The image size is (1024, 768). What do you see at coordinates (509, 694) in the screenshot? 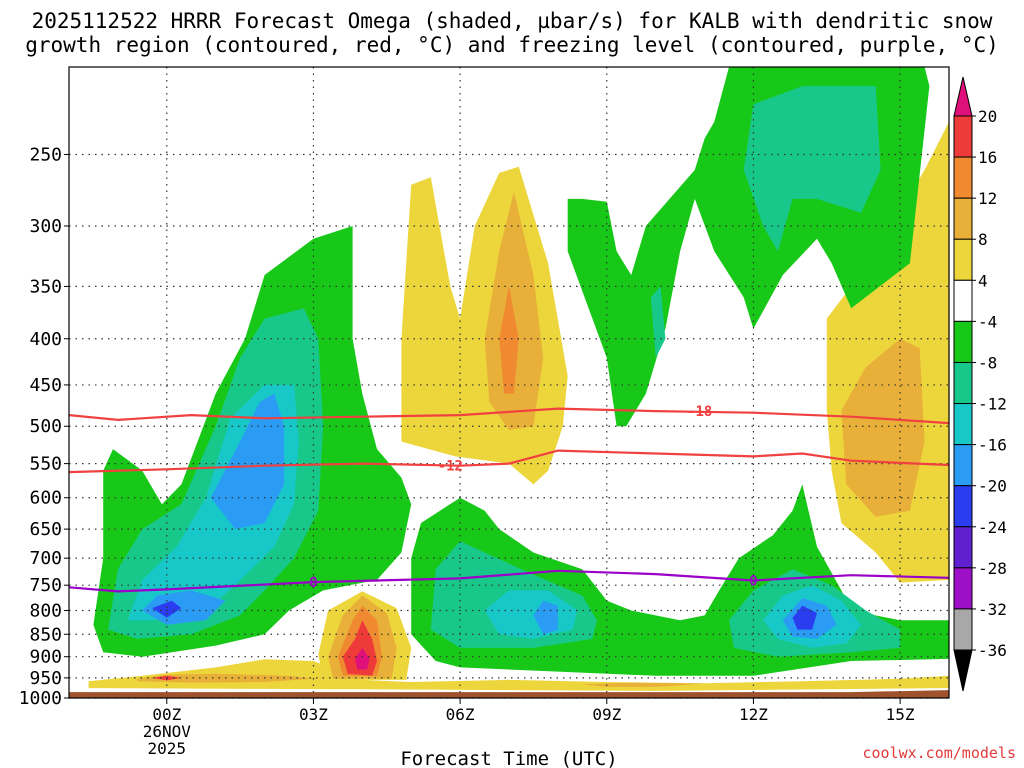
I see `ground-terrain` at bounding box center [509, 694].